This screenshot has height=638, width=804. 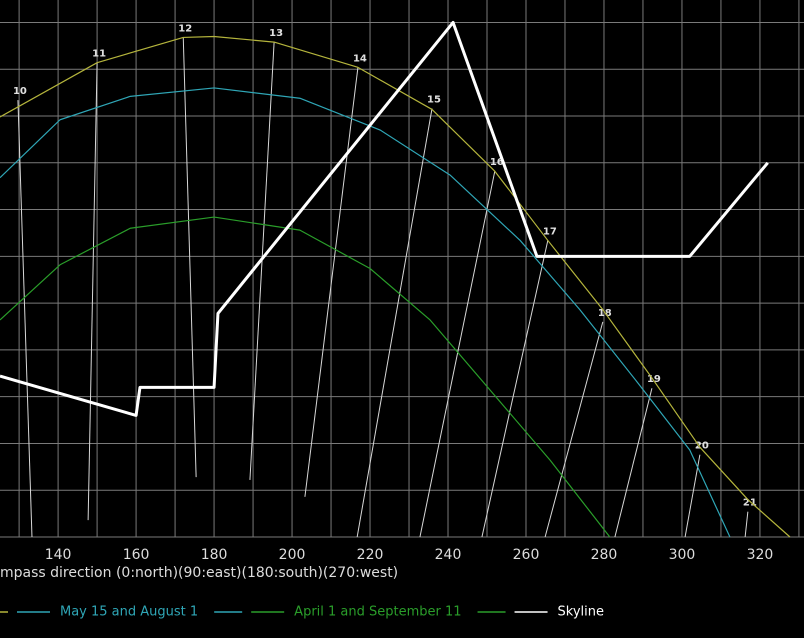 I want to click on hour-label: 11, so click(x=99, y=54).